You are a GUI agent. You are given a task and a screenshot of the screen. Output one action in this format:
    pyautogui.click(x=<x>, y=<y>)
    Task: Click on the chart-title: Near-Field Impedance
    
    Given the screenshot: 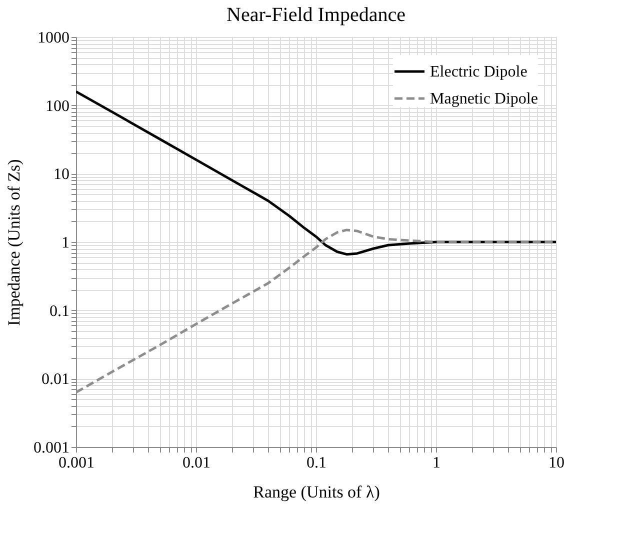 What is the action you would take?
    pyautogui.click(x=316, y=15)
    